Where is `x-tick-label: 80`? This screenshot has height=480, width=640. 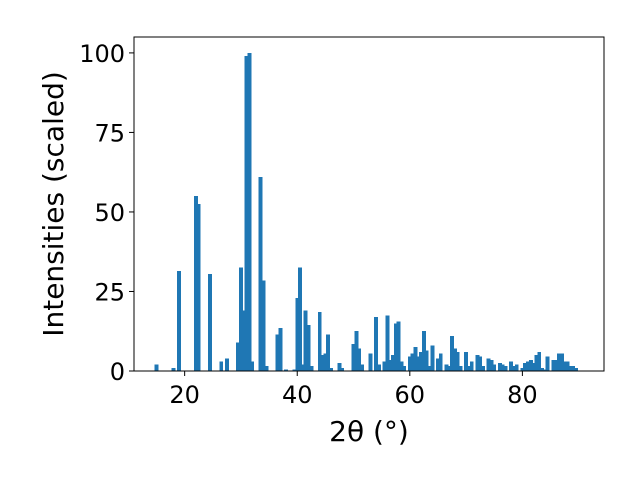
x-tick-label: 80 is located at coordinates (522, 395).